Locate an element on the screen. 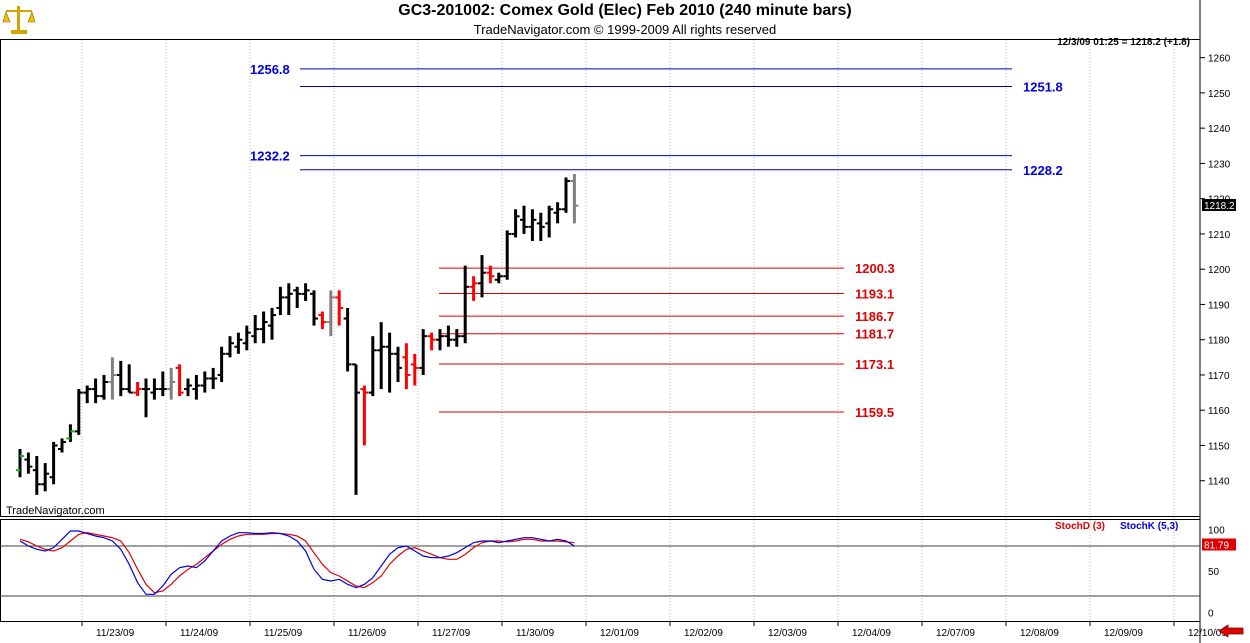  x-tick-label: 11/30/09 is located at coordinates (535, 633).